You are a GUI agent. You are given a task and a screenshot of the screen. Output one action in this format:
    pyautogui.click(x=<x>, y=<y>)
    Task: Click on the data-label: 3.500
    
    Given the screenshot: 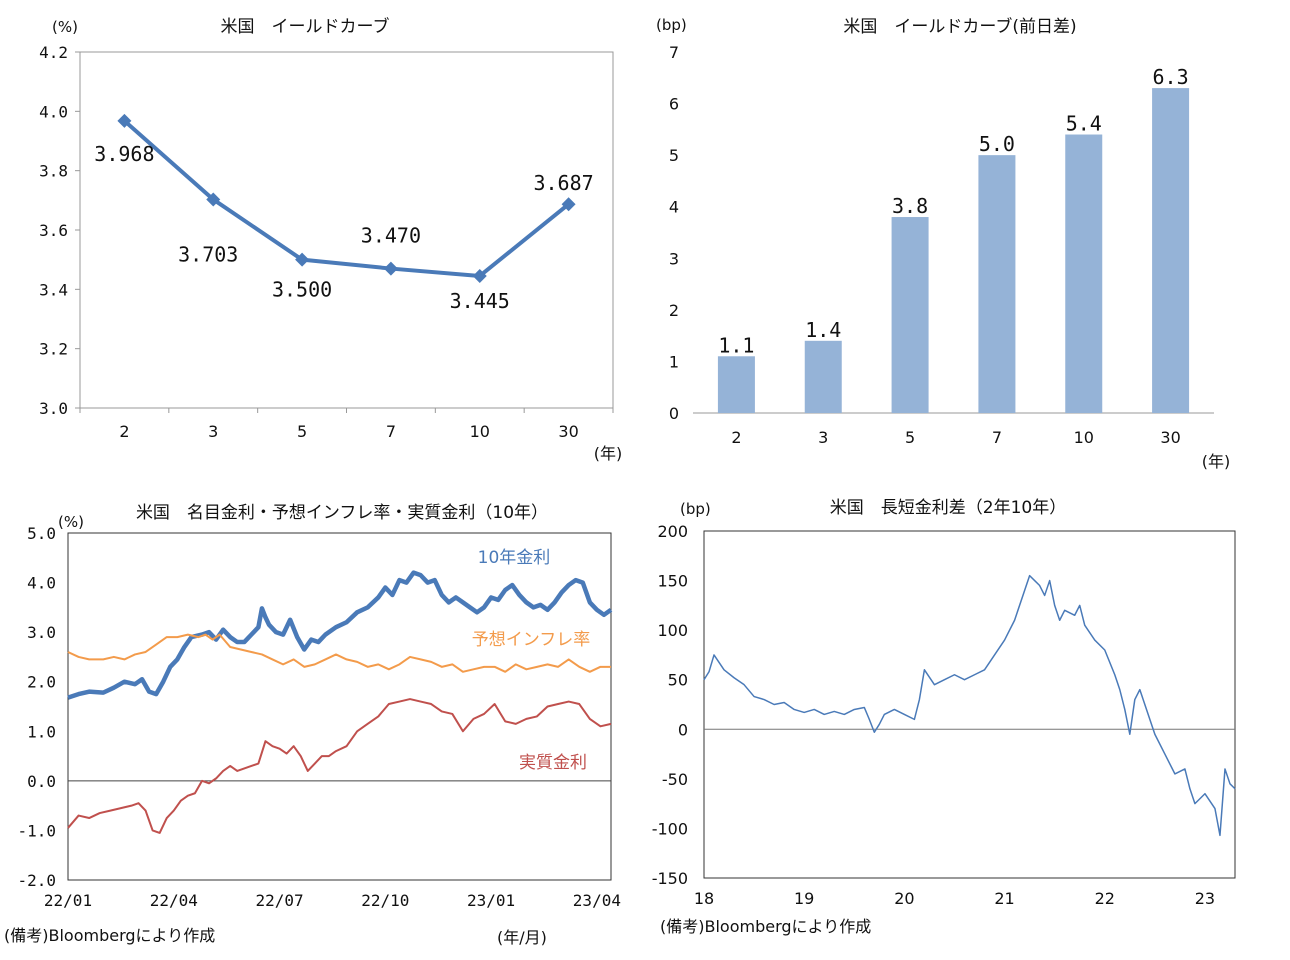 What is the action you would take?
    pyautogui.click(x=302, y=290)
    